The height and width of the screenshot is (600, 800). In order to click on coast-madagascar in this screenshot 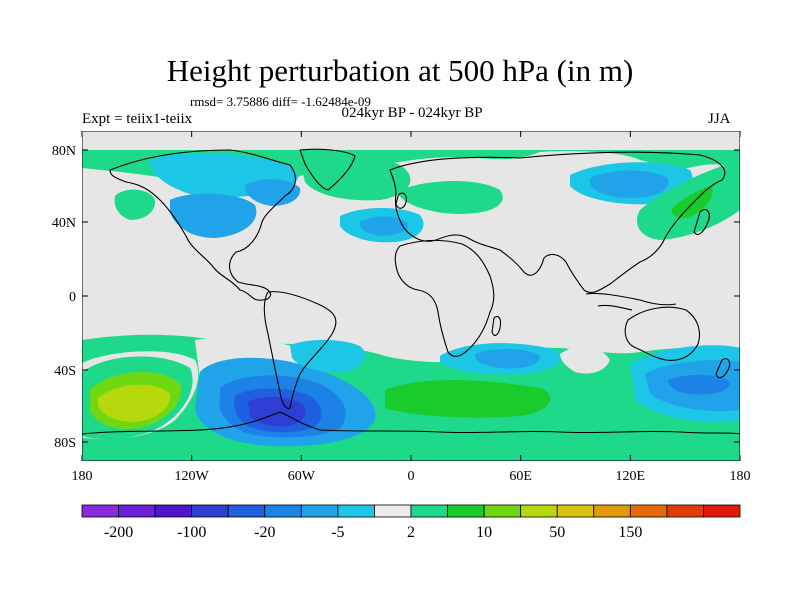, I will do `click(496, 326)`.